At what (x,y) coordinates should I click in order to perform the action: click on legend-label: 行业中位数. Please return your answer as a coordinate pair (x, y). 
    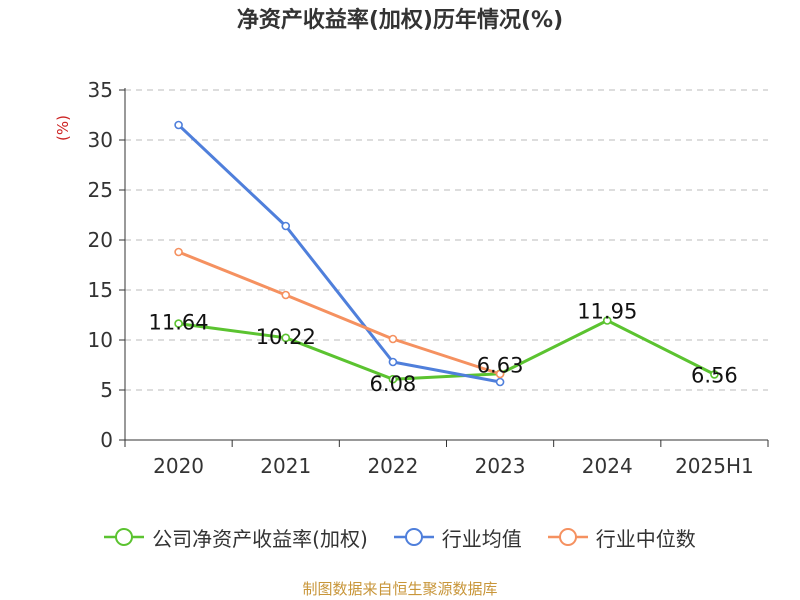
    Looking at the image, I should click on (645, 538).